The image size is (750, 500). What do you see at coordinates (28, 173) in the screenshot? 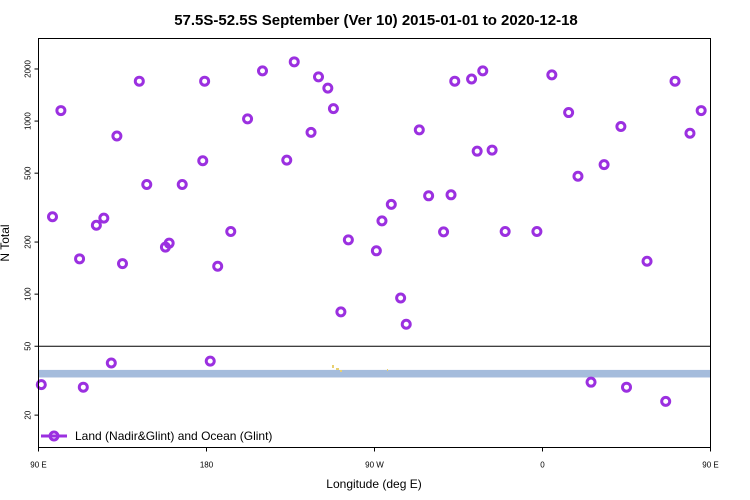
I see `y-tick-label: 500` at bounding box center [28, 173].